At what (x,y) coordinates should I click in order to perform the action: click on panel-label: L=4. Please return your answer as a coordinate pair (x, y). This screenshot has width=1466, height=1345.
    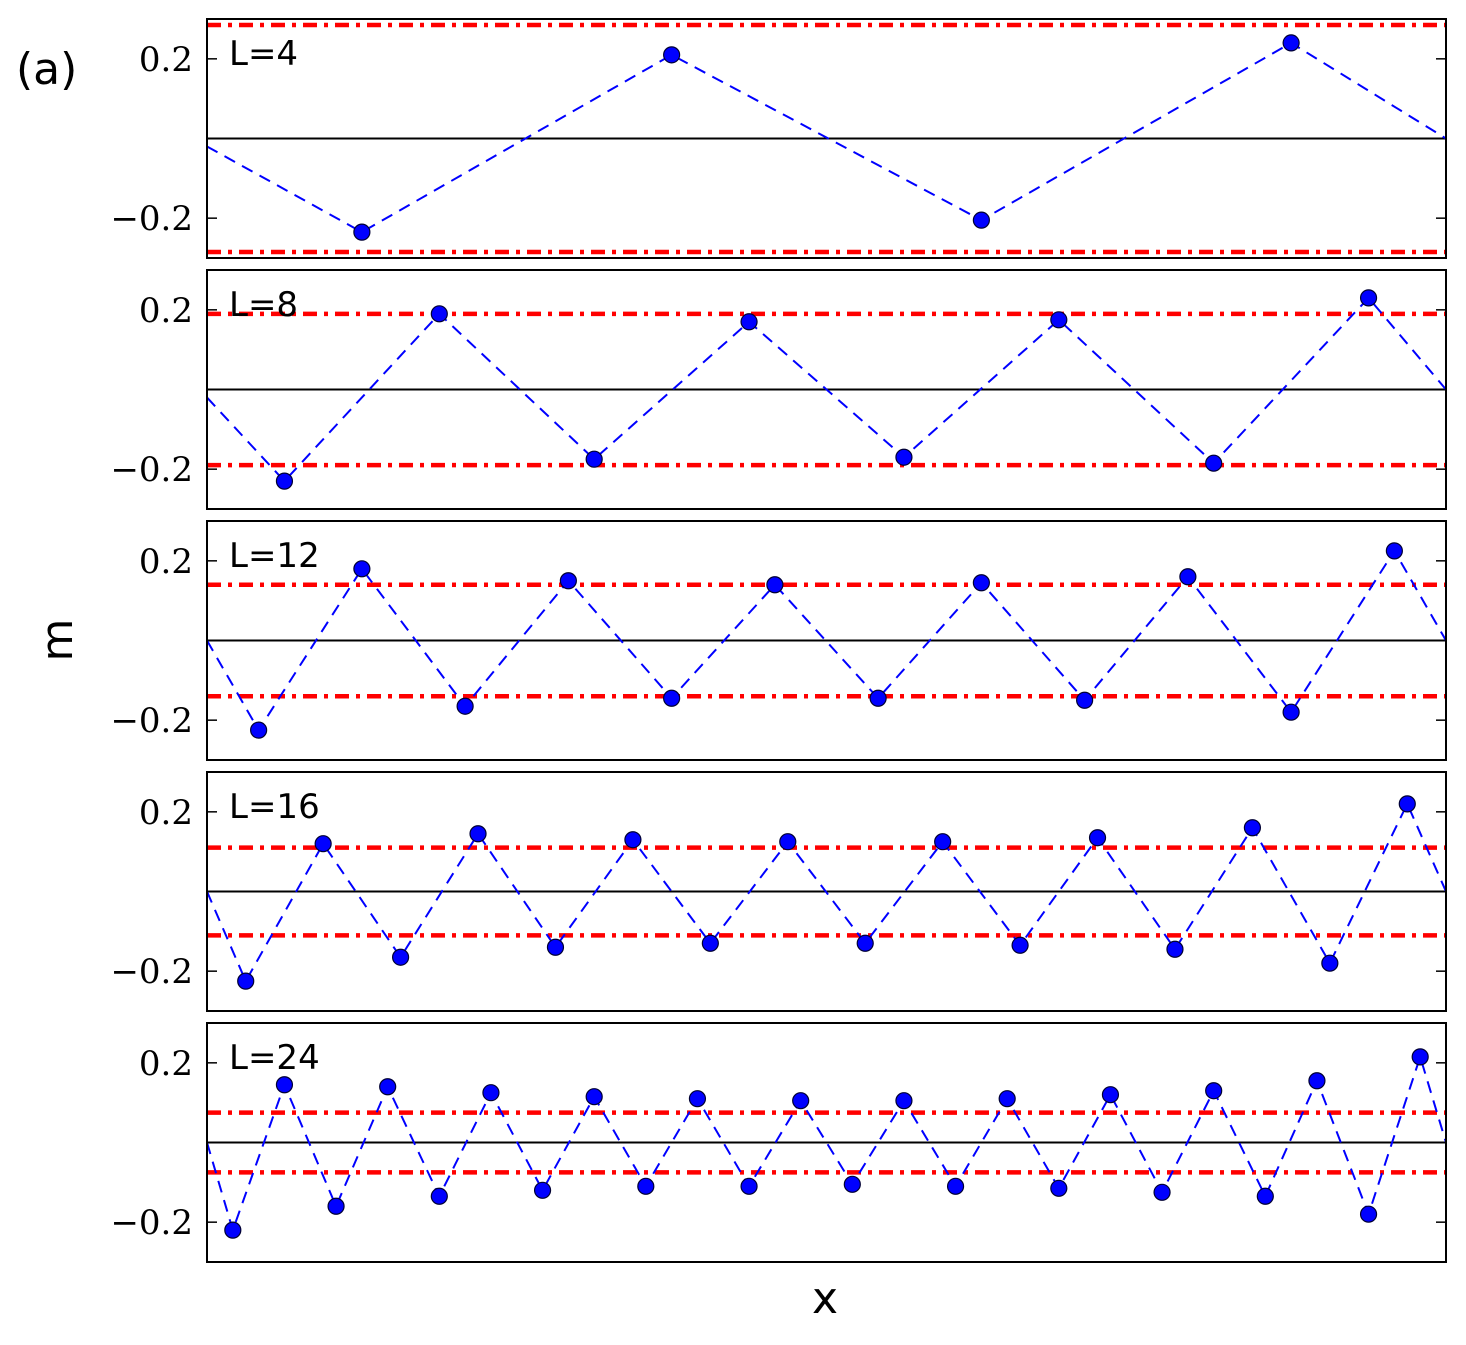
    Looking at the image, I should click on (263, 54).